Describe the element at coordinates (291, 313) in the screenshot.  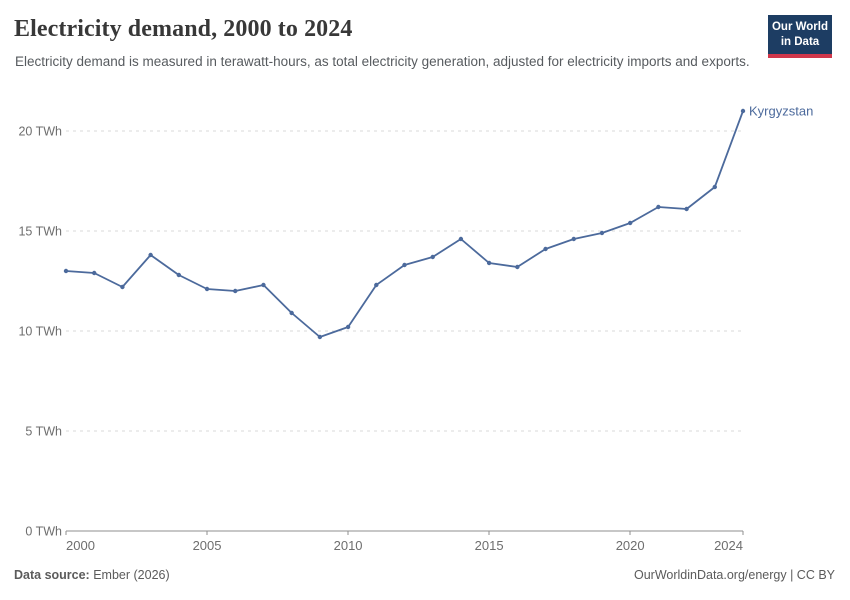
I see `data-point-2008` at that location.